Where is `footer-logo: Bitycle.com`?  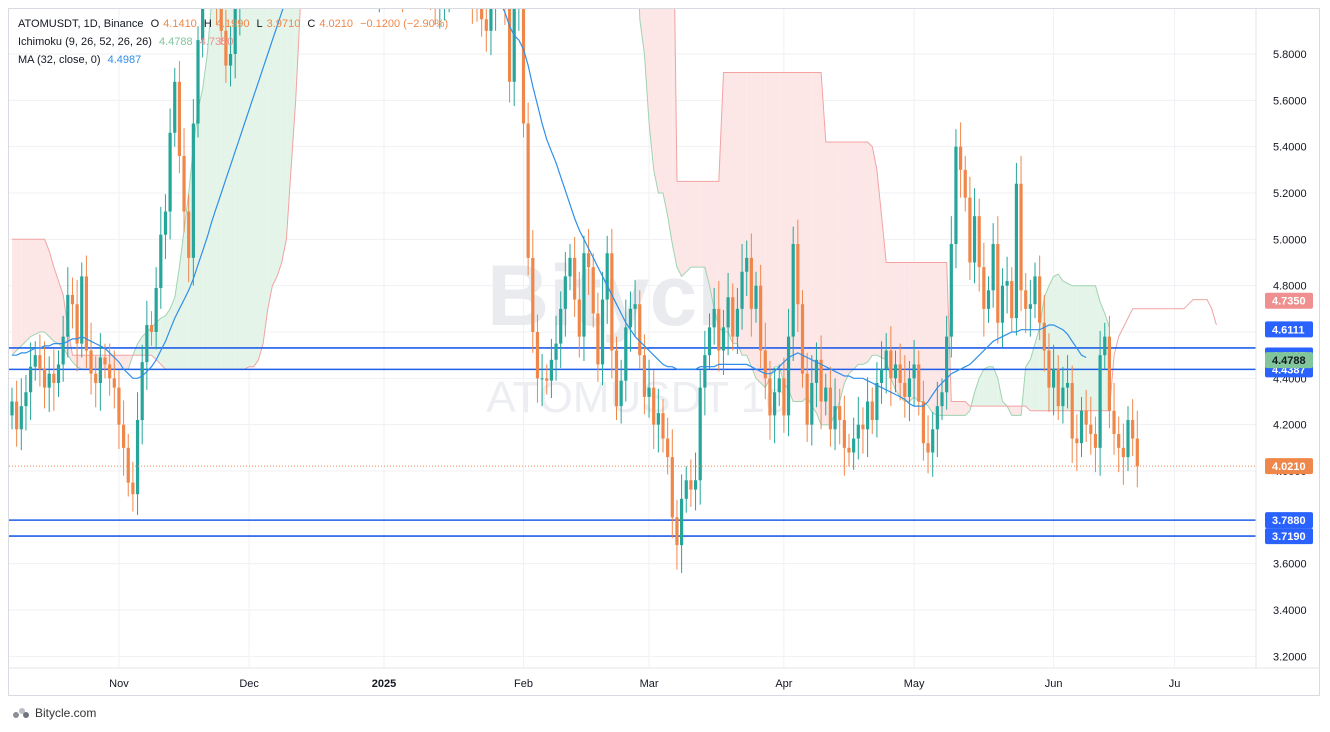 footer-logo: Bitycle.com is located at coordinates (54, 713).